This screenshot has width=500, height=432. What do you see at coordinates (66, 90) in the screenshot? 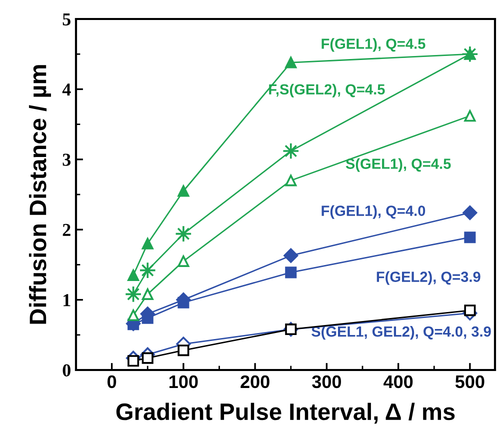
I see `y-tick-label: 4` at bounding box center [66, 90].